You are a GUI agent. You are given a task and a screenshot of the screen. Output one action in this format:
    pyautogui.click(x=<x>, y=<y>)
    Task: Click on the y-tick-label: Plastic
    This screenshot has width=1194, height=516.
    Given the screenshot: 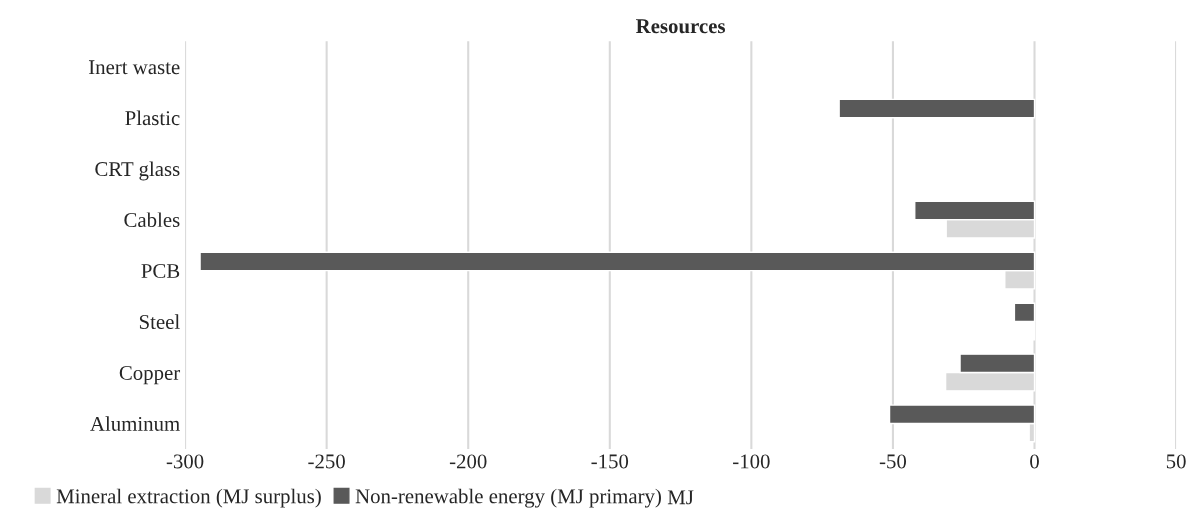 What is the action you would take?
    pyautogui.click(x=152, y=118)
    